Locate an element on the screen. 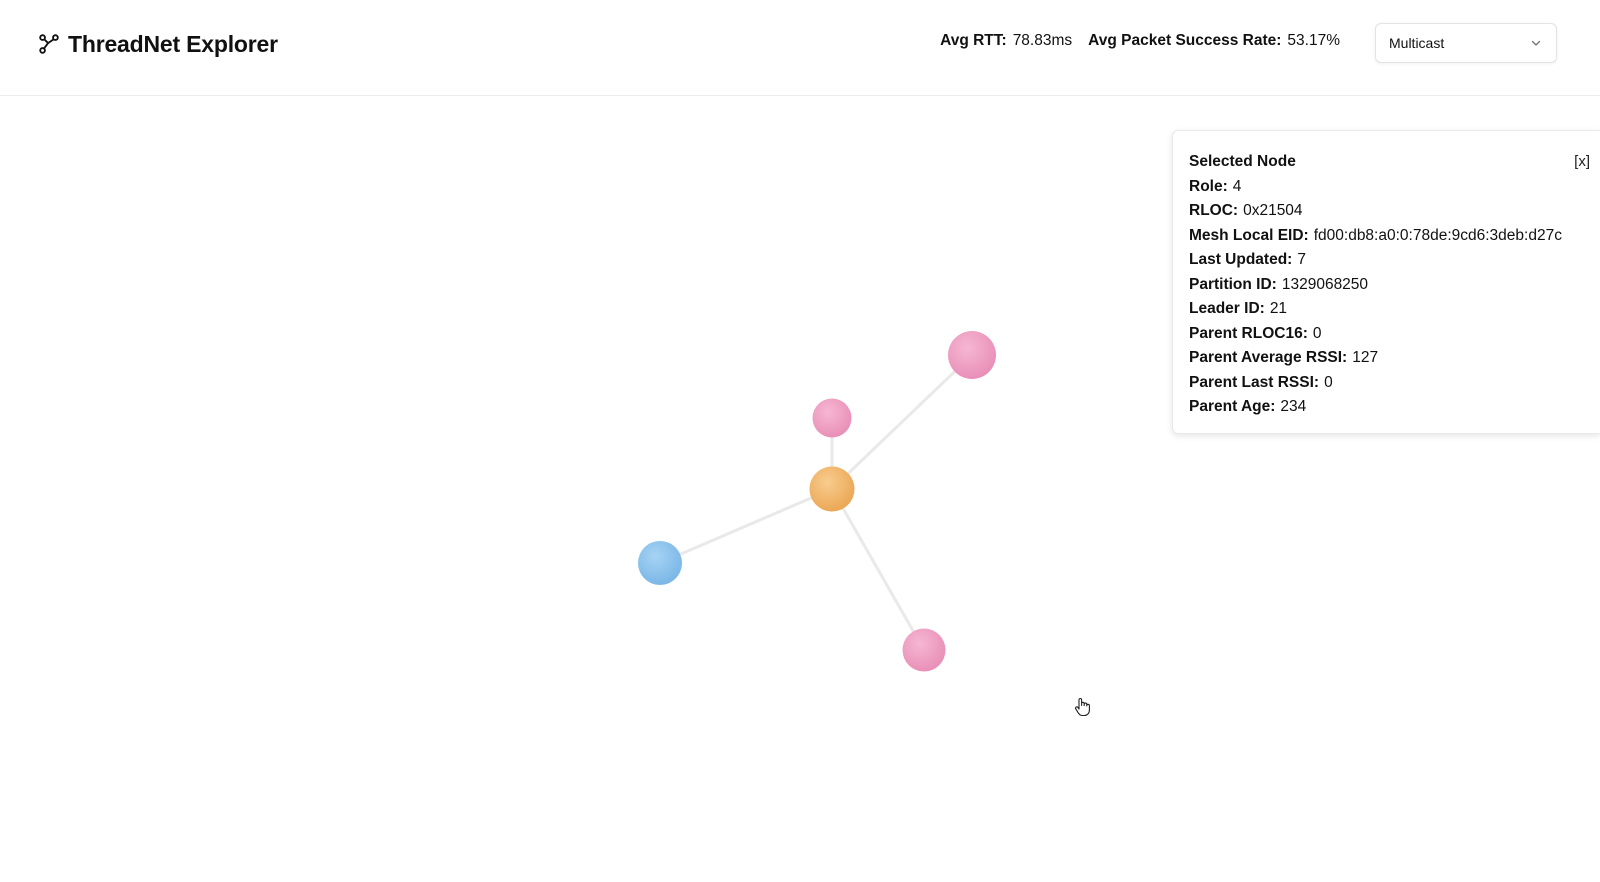 The image size is (1600, 882). field-value: 127 is located at coordinates (1365, 357).